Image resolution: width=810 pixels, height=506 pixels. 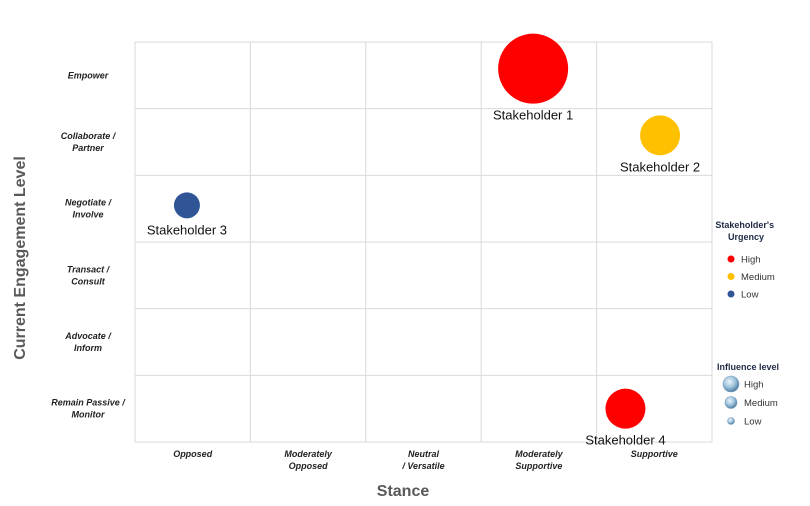 I want to click on influence-legend: Influence level High Medium Low, so click(x=748, y=395).